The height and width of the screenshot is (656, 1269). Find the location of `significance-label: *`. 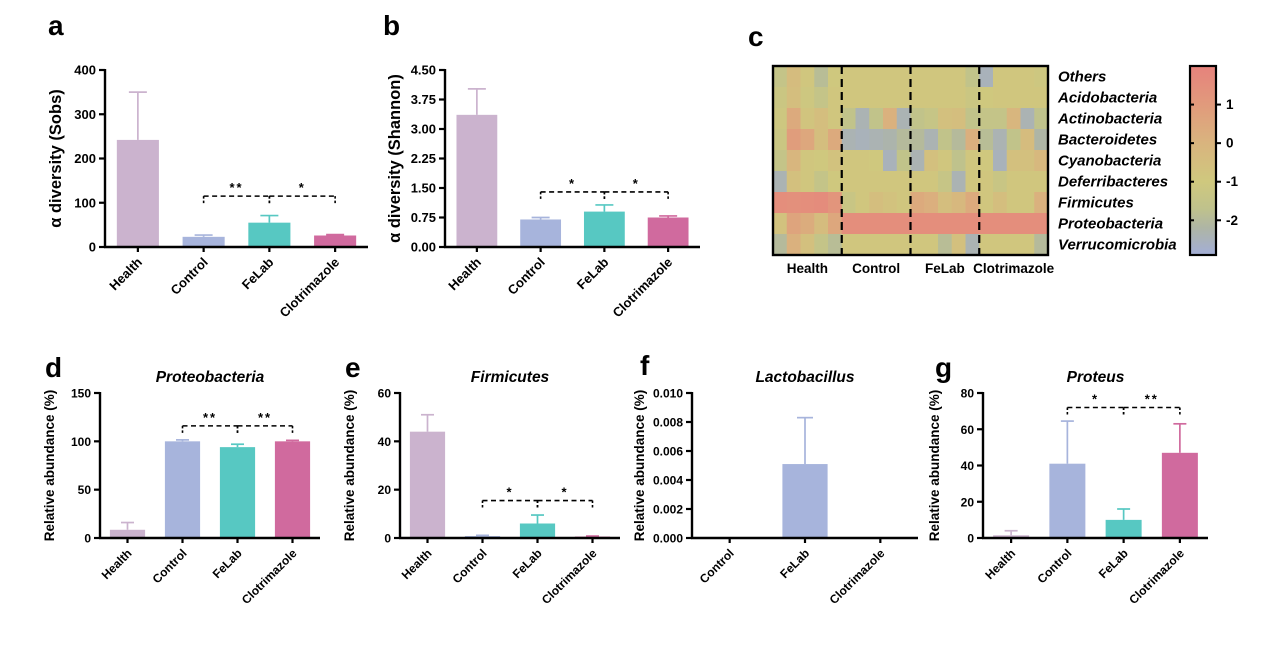

significance-label: * is located at coordinates (564, 492).